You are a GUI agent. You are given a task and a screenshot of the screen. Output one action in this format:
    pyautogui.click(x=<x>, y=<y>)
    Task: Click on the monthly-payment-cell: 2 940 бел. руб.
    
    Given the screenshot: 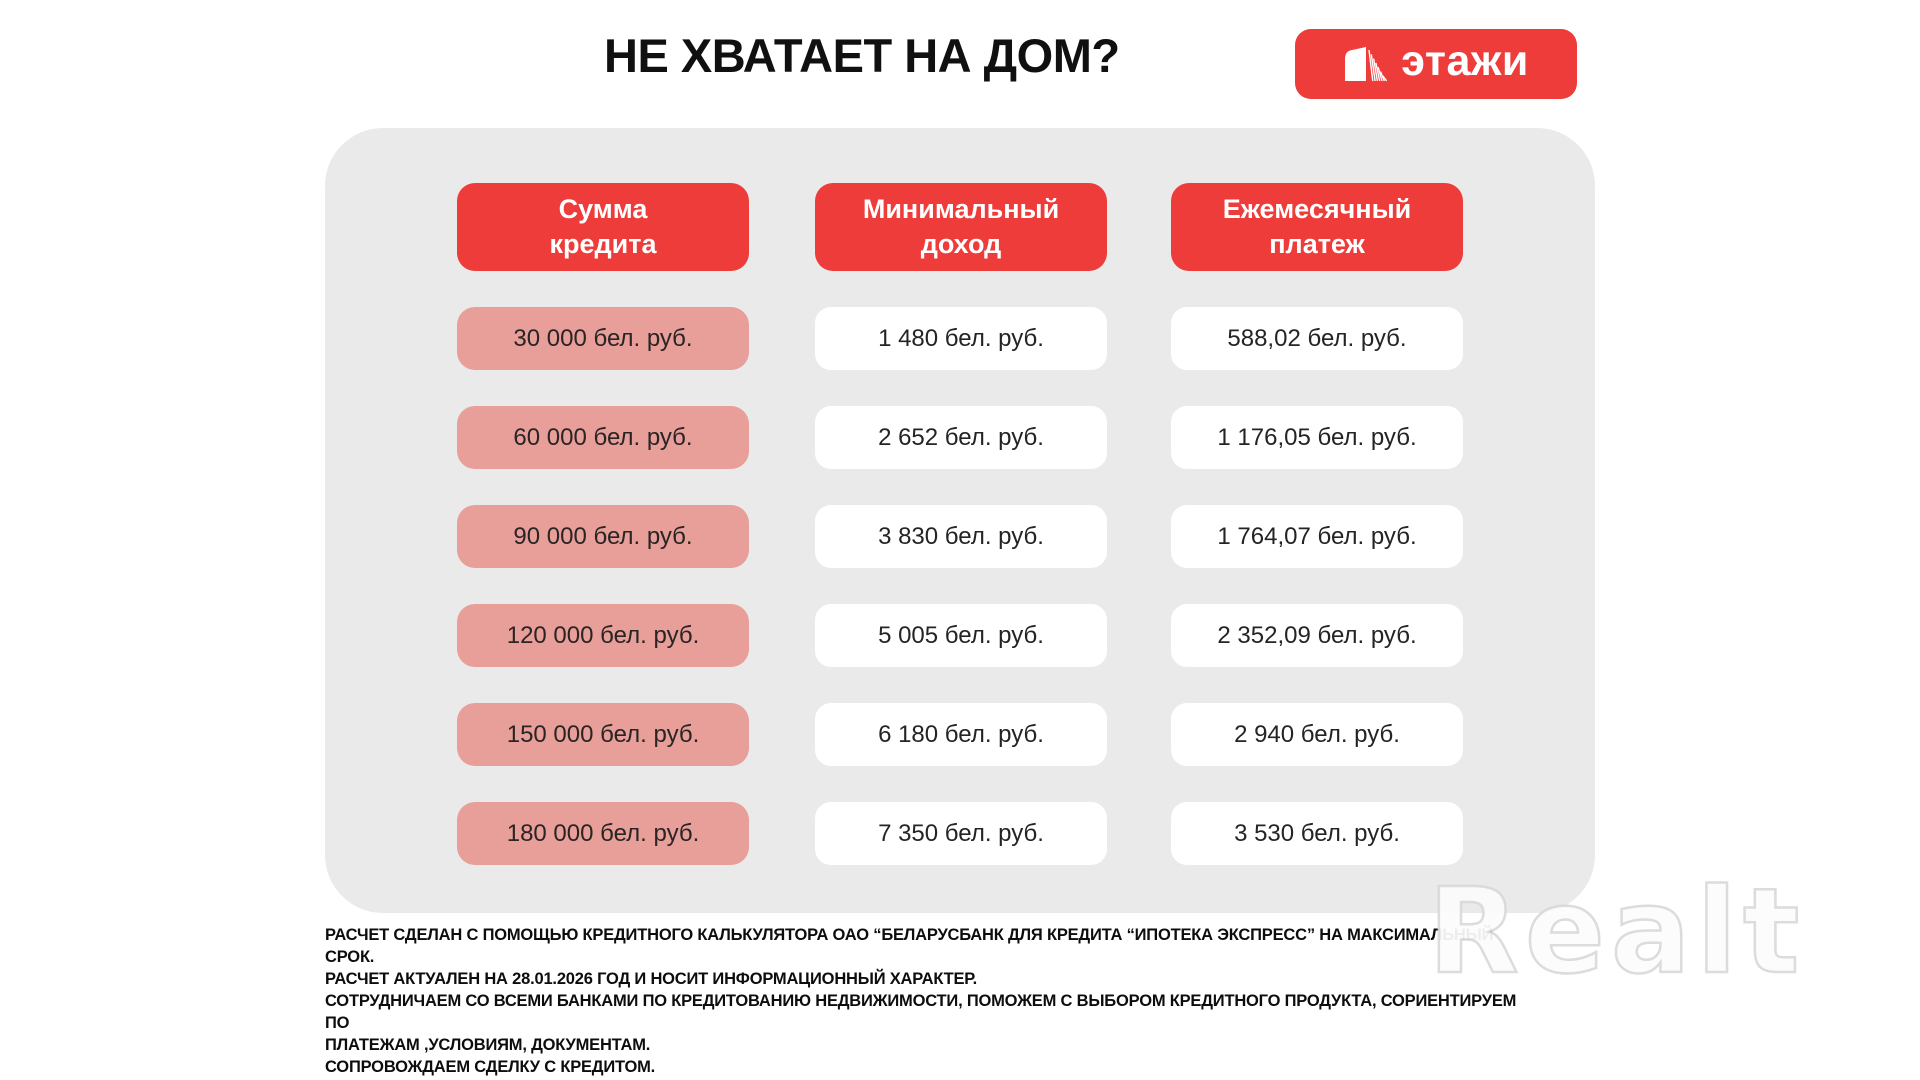 What is the action you would take?
    pyautogui.click(x=1317, y=734)
    